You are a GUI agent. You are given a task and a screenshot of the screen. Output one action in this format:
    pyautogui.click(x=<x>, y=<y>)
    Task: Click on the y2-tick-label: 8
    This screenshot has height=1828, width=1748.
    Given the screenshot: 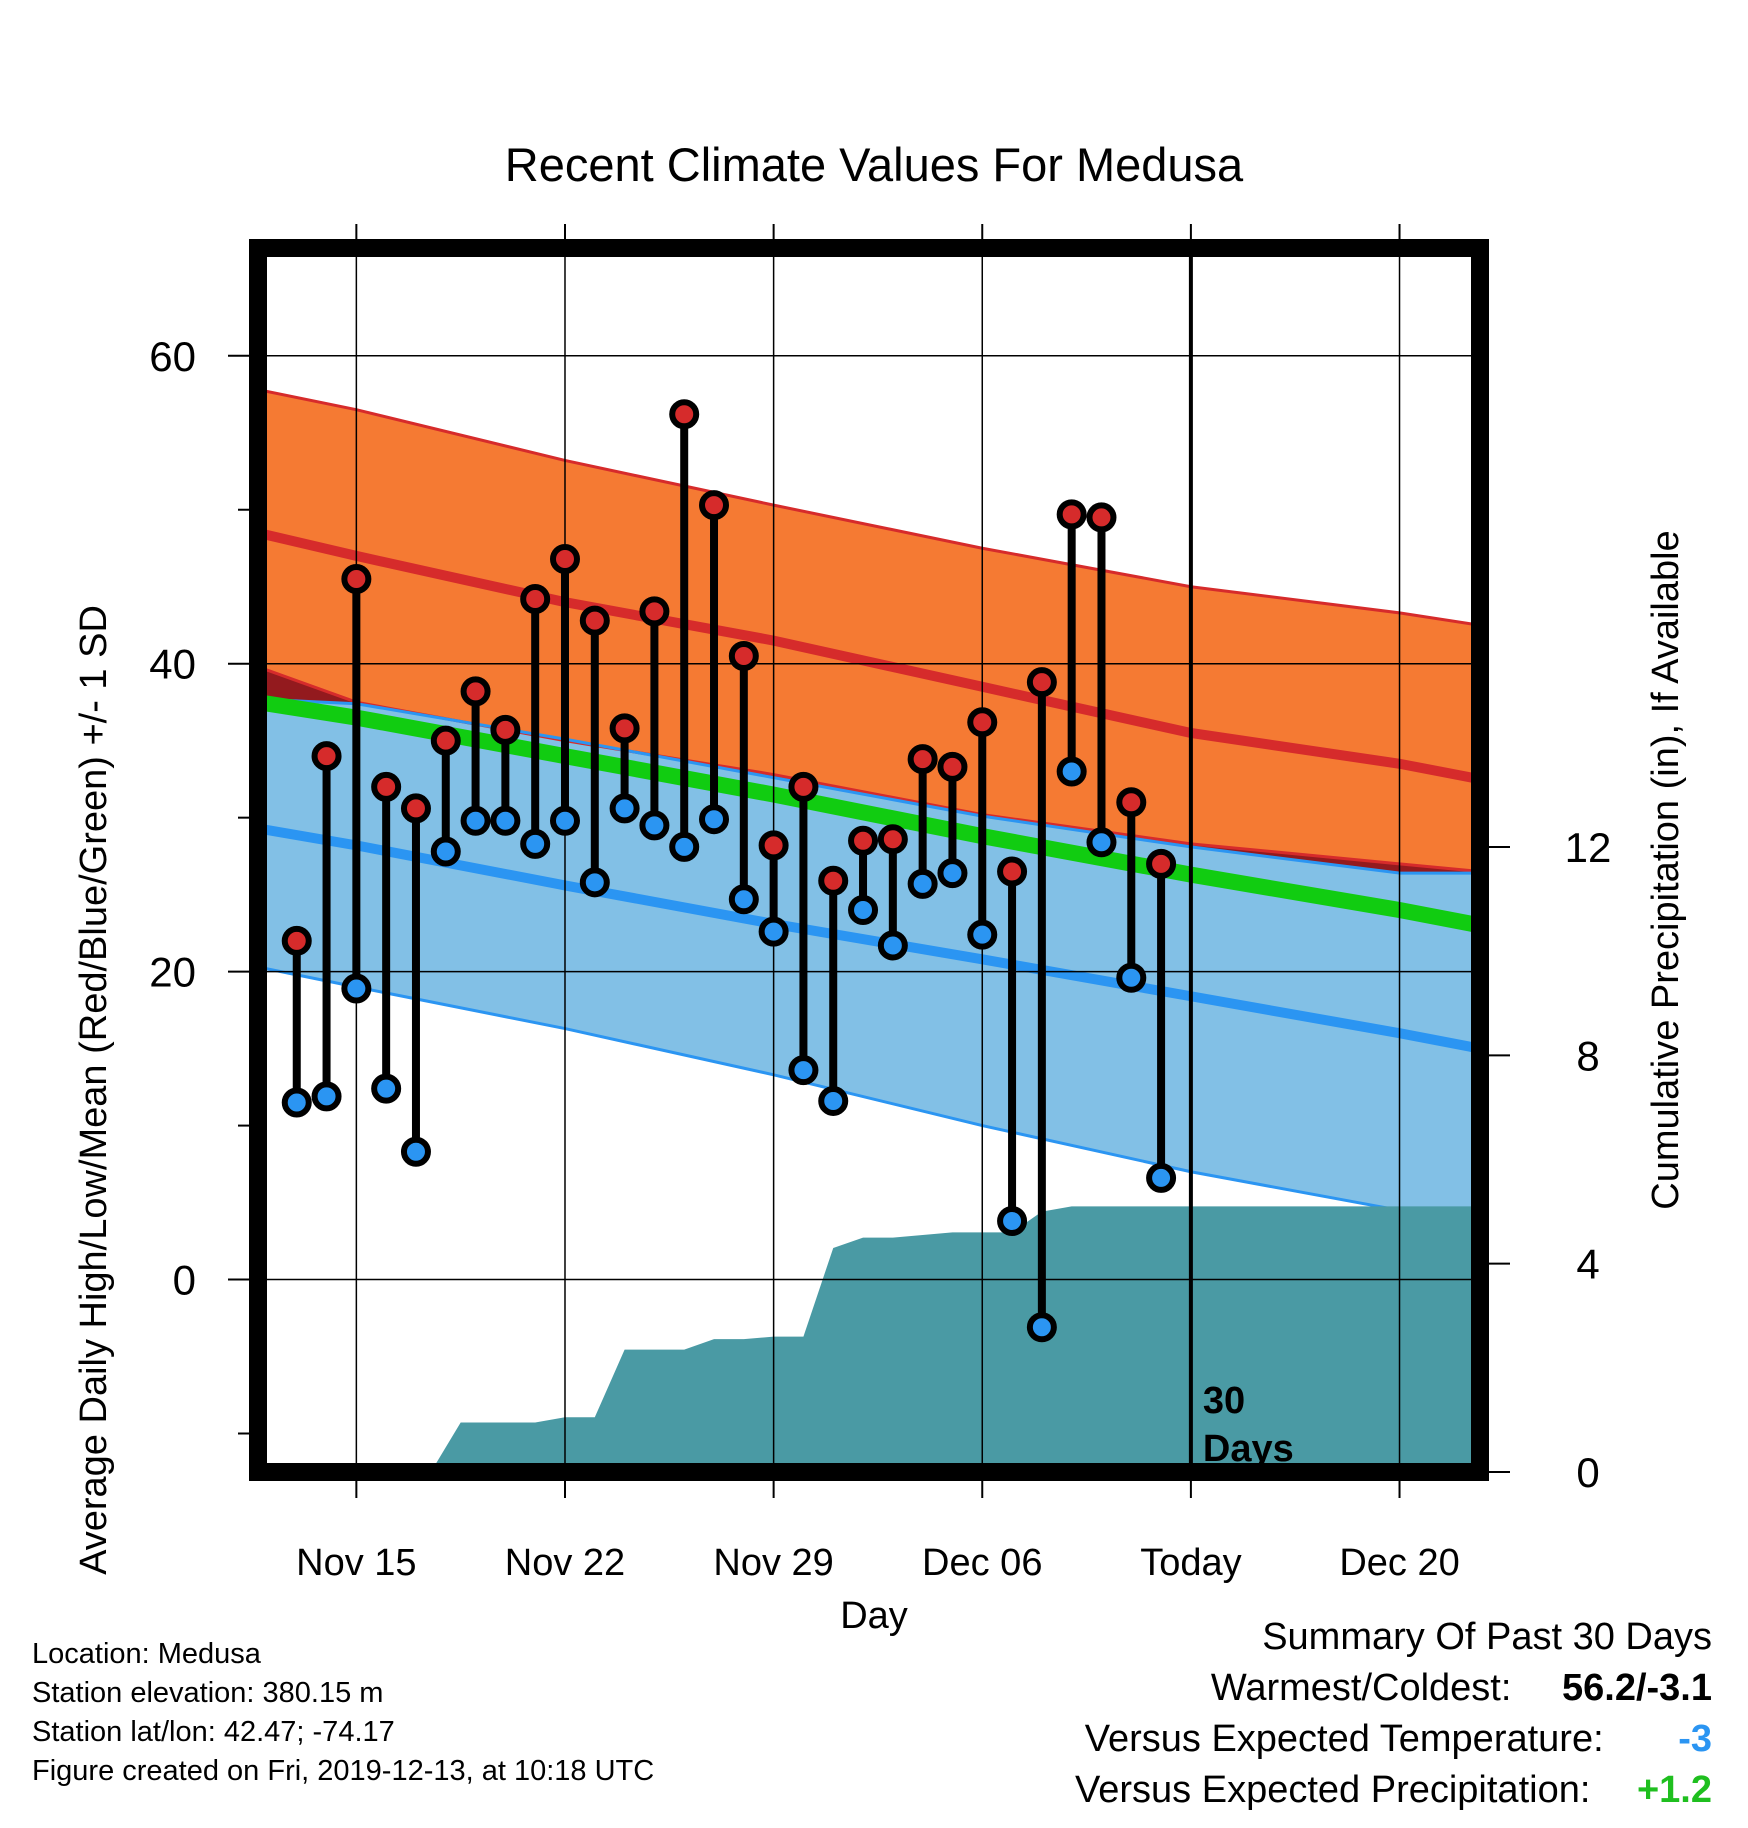 What is the action you would take?
    pyautogui.click(x=1587, y=1055)
    